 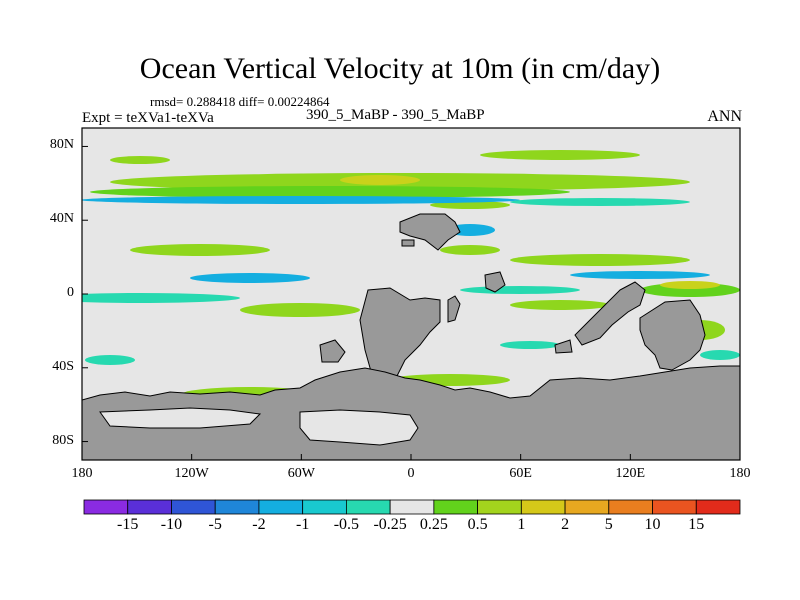 What do you see at coordinates (411, 473) in the screenshot?
I see `x-tick-label: 0` at bounding box center [411, 473].